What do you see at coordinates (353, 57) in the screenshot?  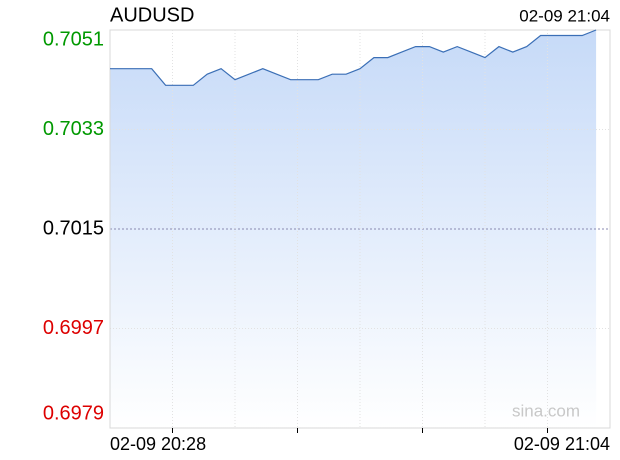 I see `line` at bounding box center [353, 57].